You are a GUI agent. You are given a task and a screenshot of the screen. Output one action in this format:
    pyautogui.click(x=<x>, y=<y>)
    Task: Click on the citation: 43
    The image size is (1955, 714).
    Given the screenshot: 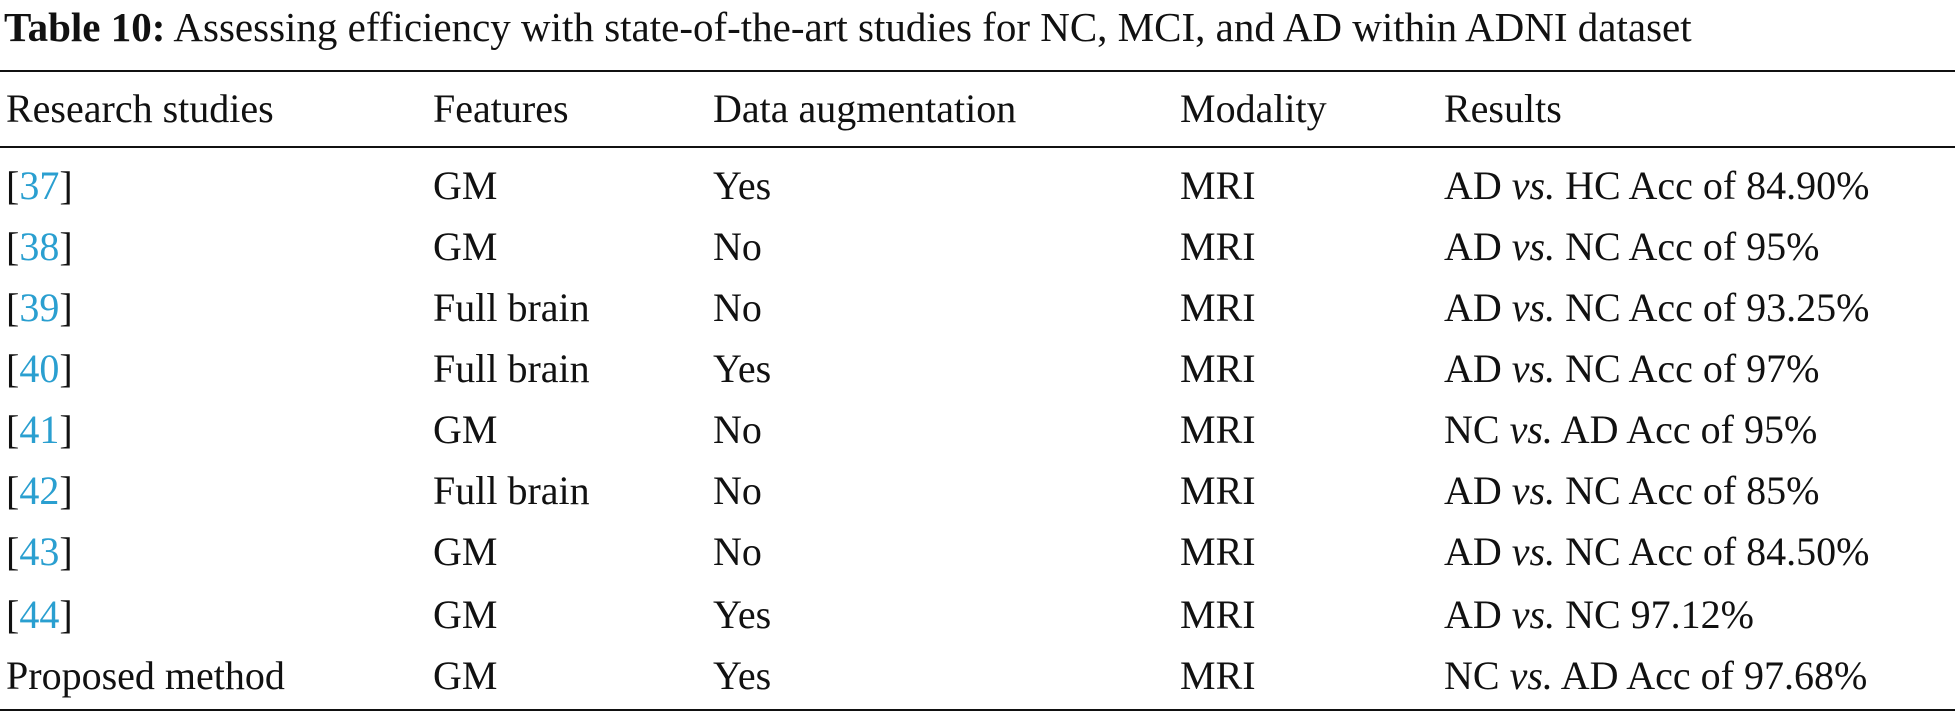 What is the action you would take?
    pyautogui.click(x=39, y=551)
    